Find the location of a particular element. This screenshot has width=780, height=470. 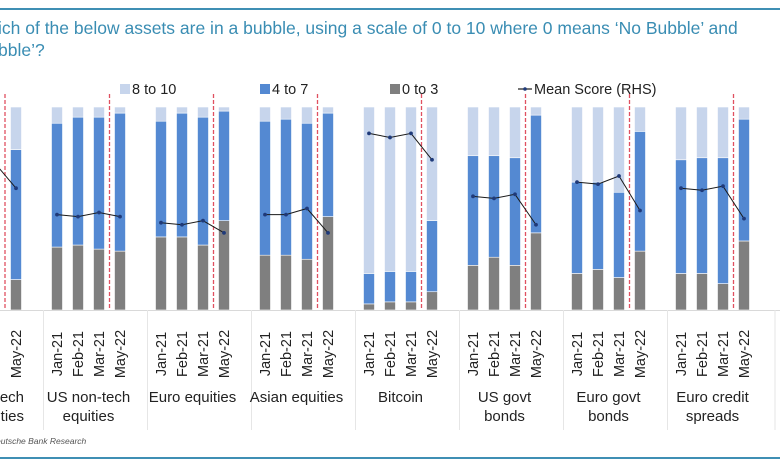

category-label: ities is located at coordinates (12, 416).